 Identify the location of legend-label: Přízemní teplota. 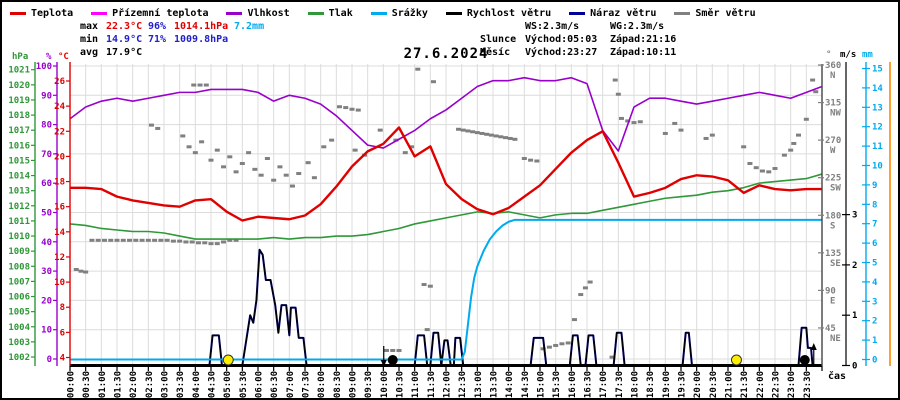
(160, 13).